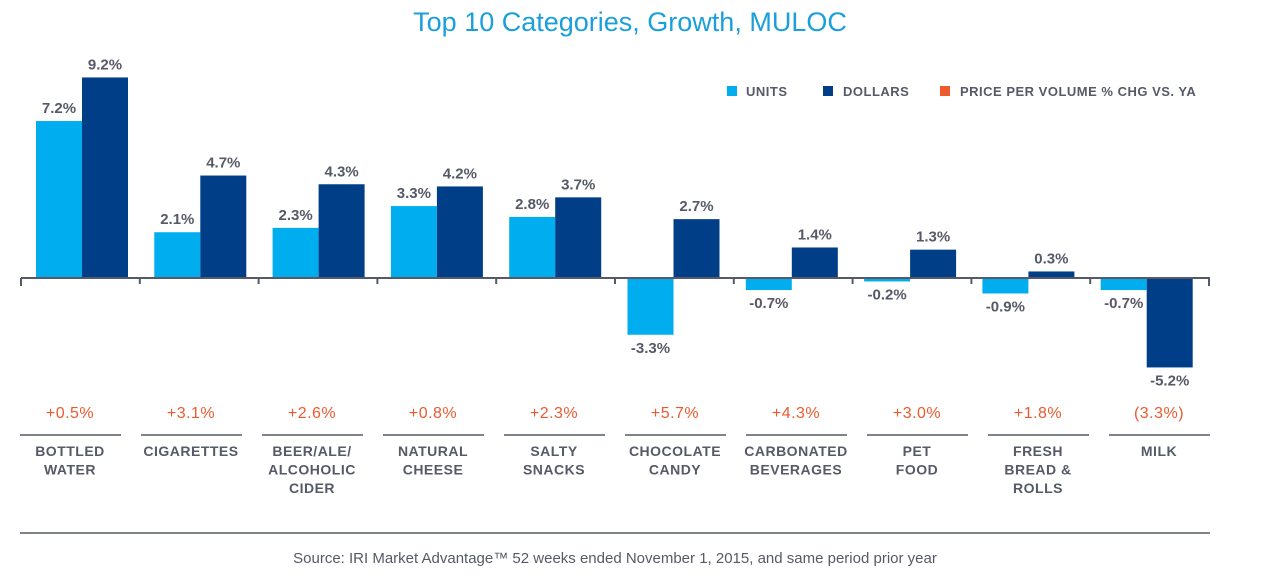  What do you see at coordinates (828, 91) in the screenshot?
I see `legend-swatch-dollars` at bounding box center [828, 91].